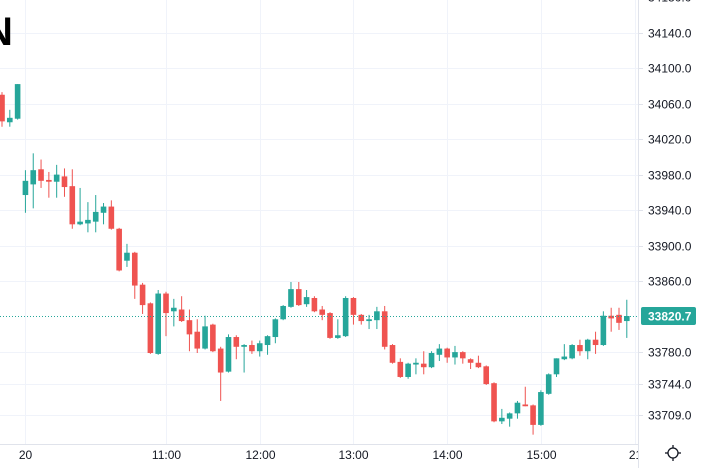 This screenshot has width=703, height=468. I want to click on time-axis: 20 11:00 12:00 13:00 14:00 15:00 21, so click(331, 455).